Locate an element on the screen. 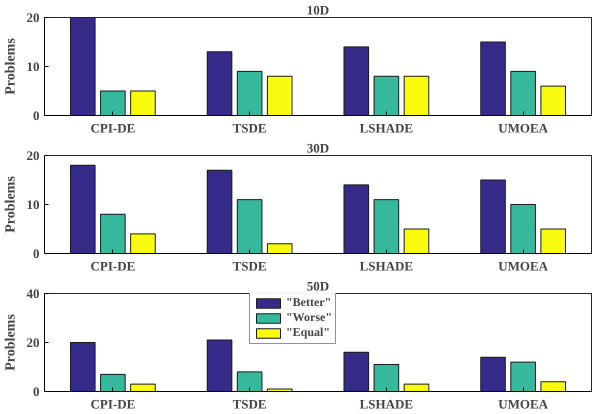 This screenshot has width=593, height=414. chart-title: 50D is located at coordinates (318, 286).